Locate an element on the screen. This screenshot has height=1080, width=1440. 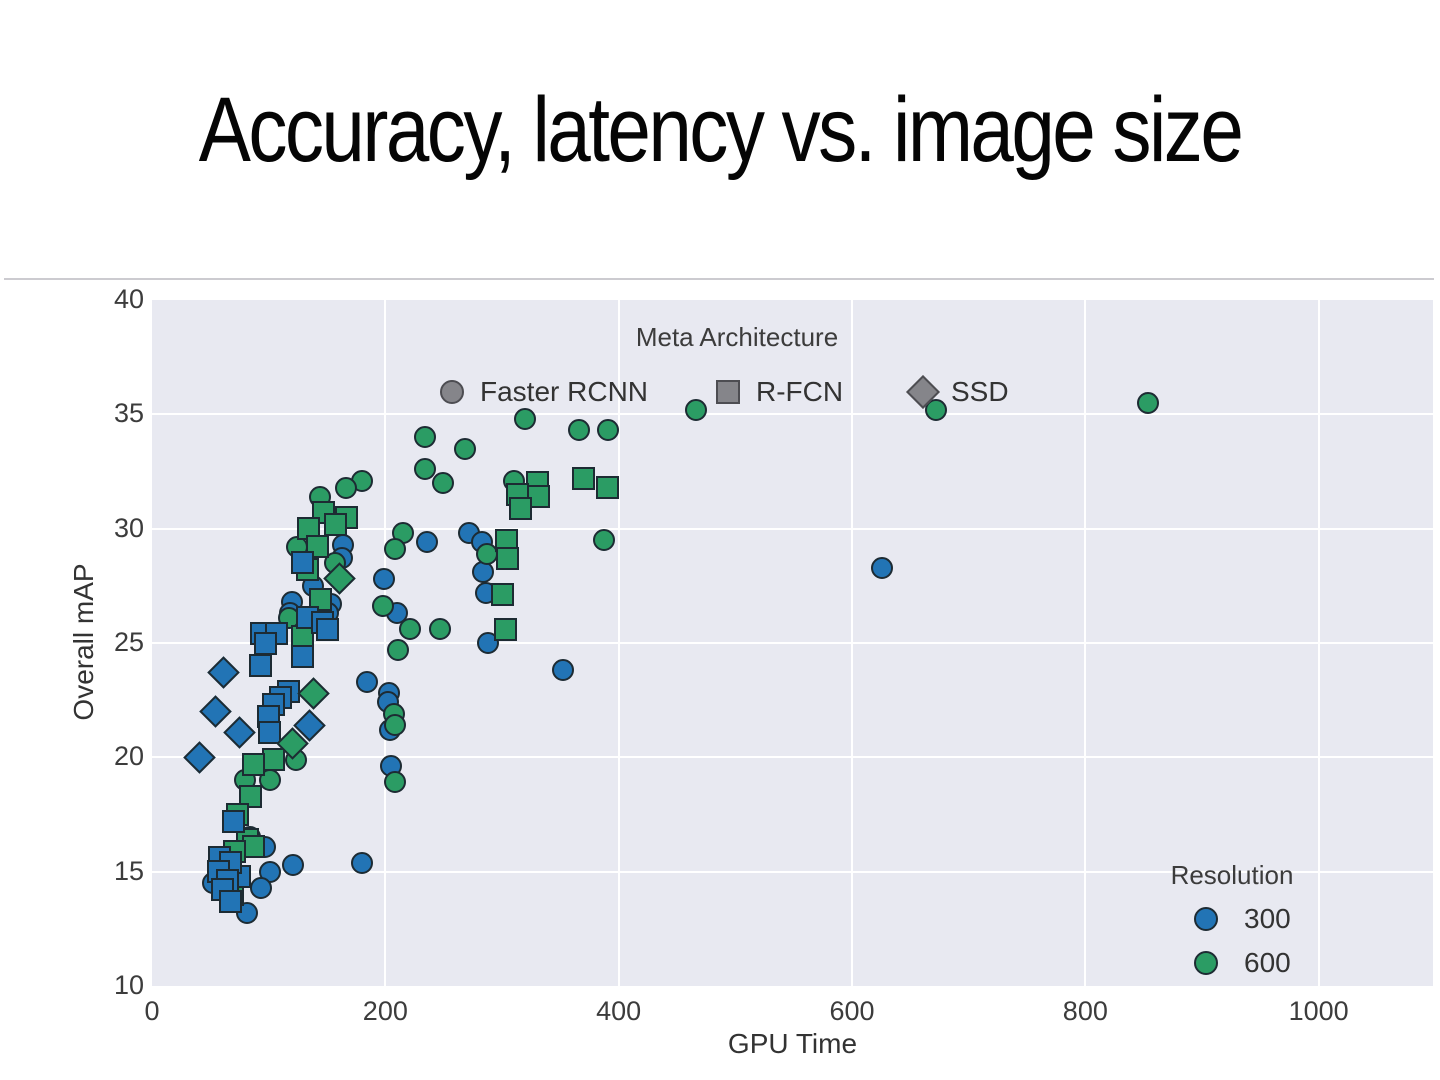
legend-resolution-title: Resolution is located at coordinates (1232, 875).